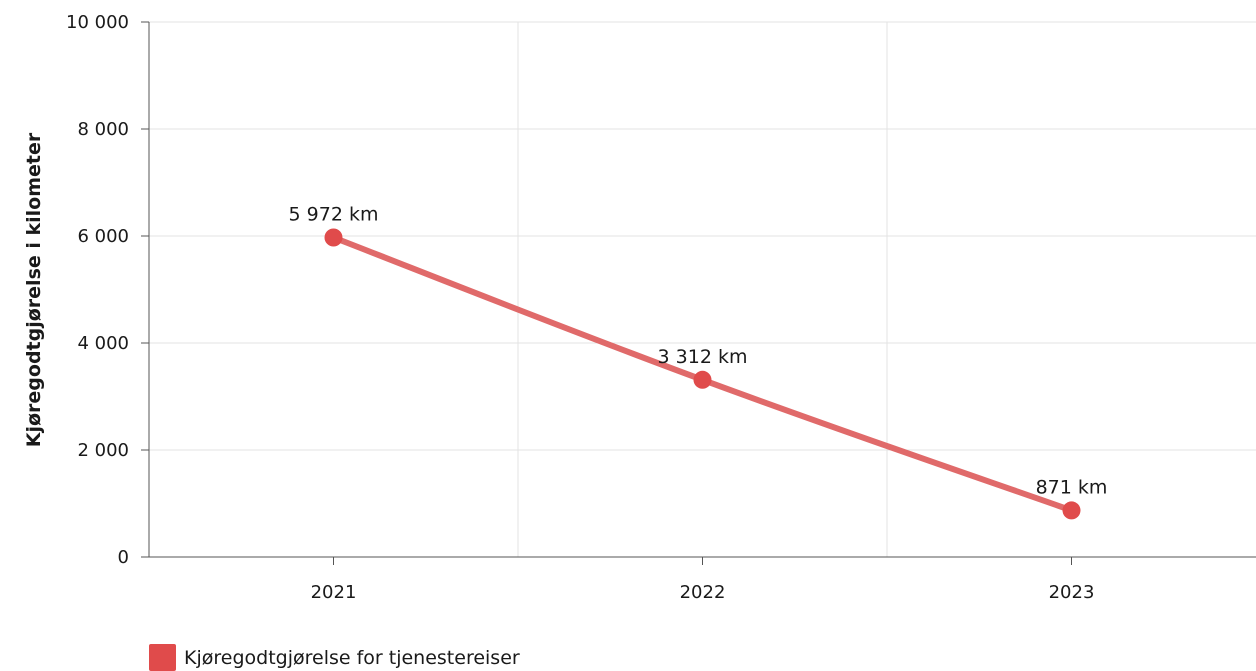 The height and width of the screenshot is (671, 1256). What do you see at coordinates (703, 357) in the screenshot?
I see `data-label: 3 312 km` at bounding box center [703, 357].